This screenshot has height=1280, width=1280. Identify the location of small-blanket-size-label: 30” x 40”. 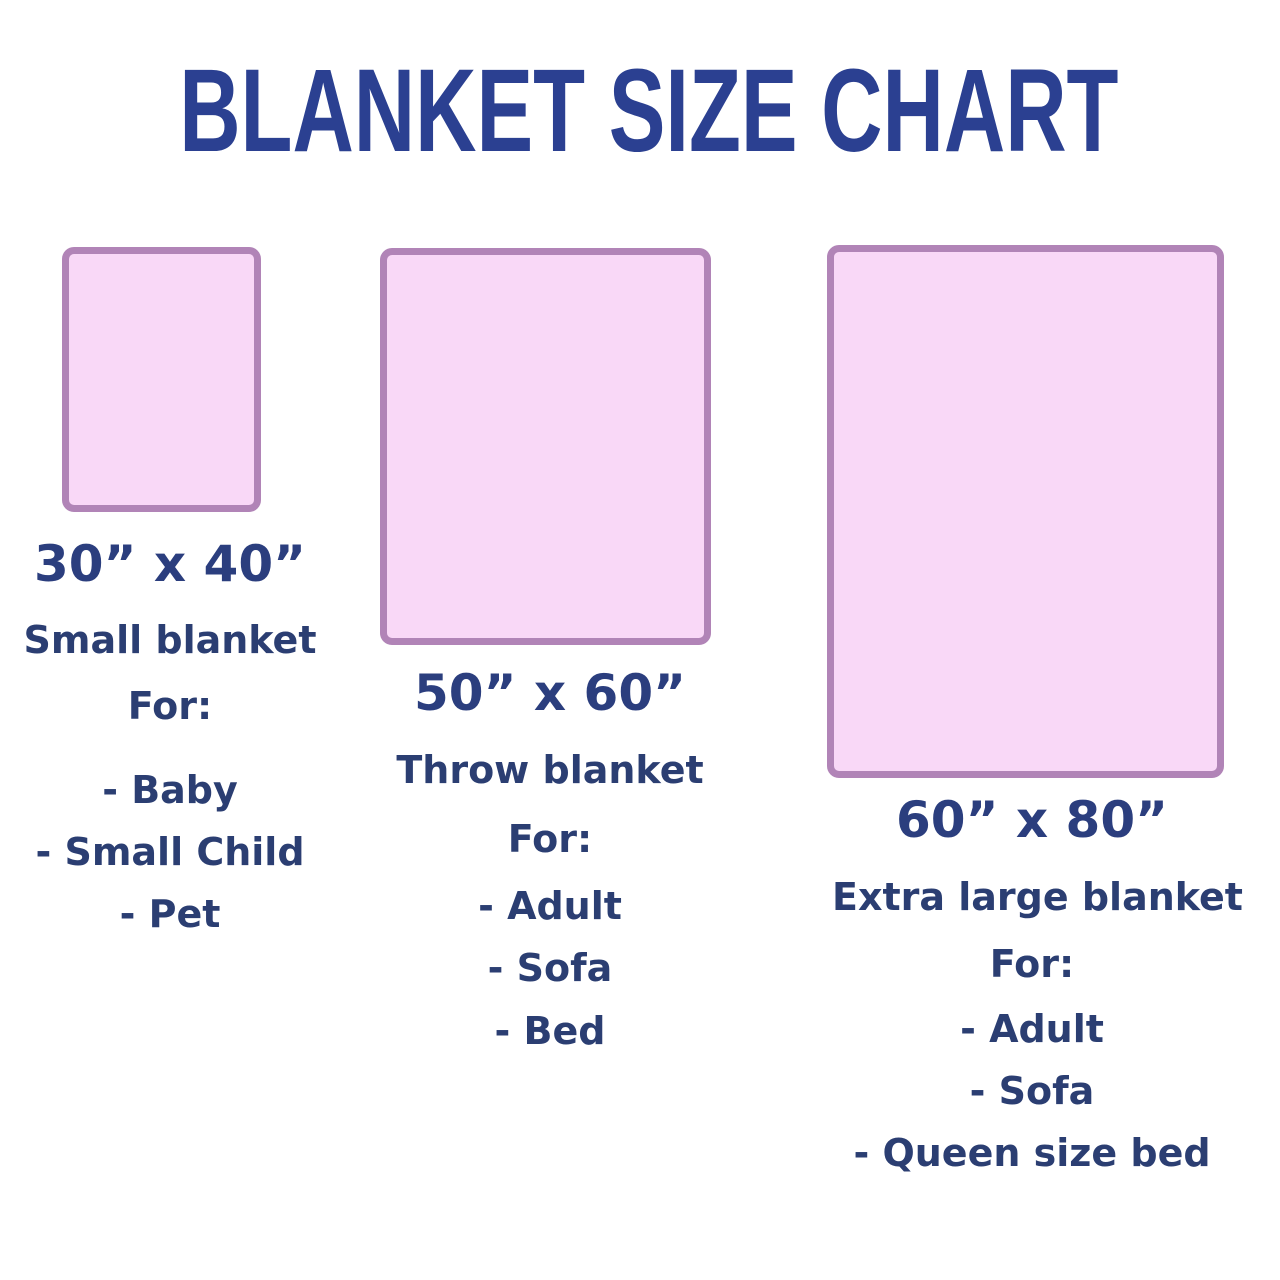
(170, 564).